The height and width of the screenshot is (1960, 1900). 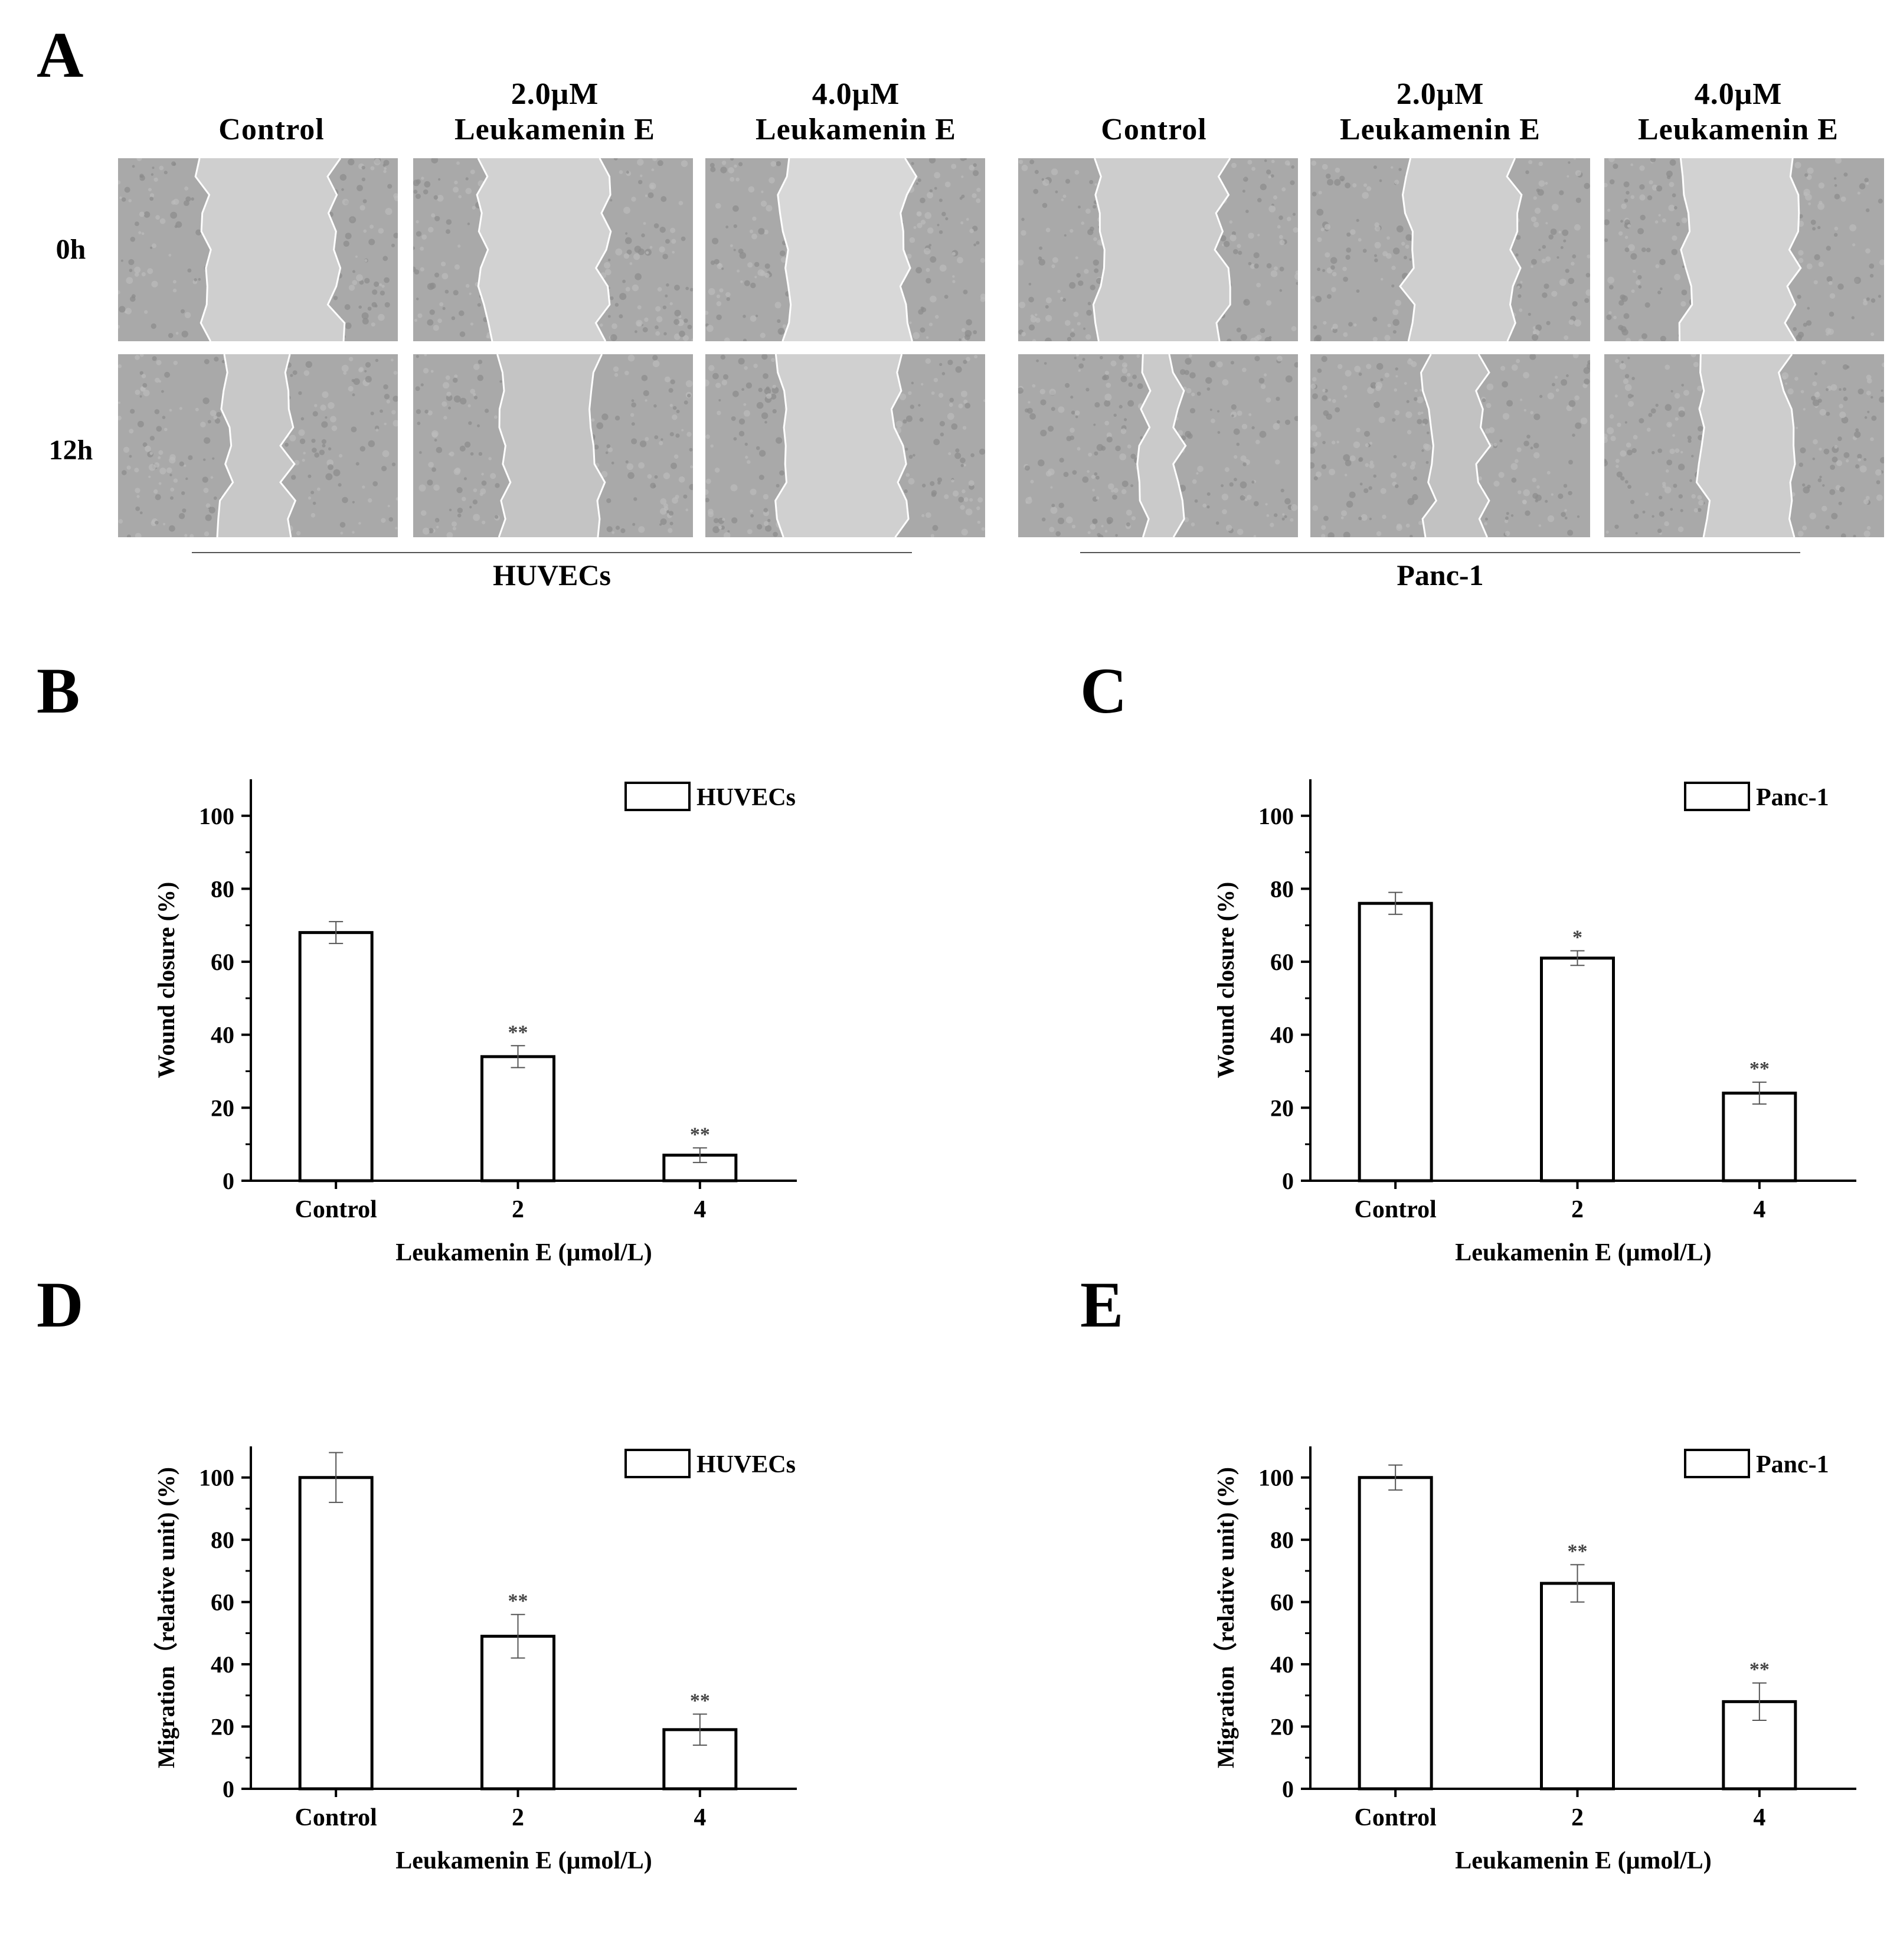 I want to click on wound-edge-right, so click(x=900, y=446).